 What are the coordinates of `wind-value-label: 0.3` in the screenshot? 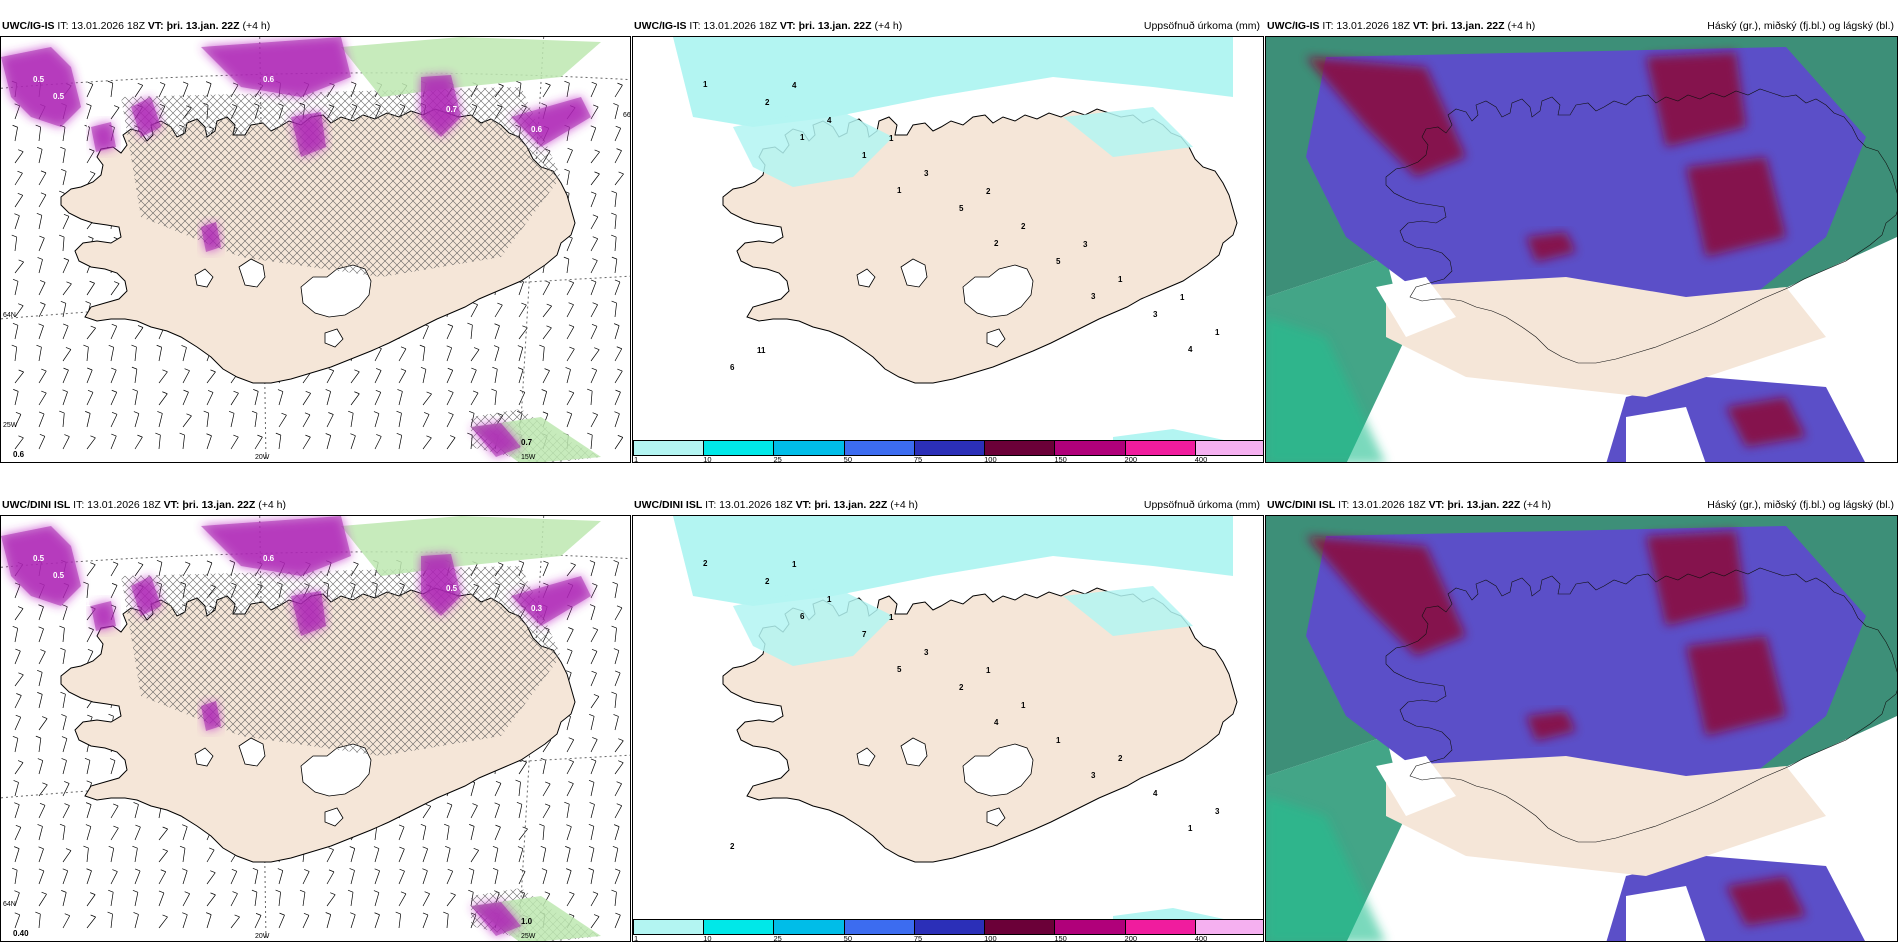 It's located at (537, 608).